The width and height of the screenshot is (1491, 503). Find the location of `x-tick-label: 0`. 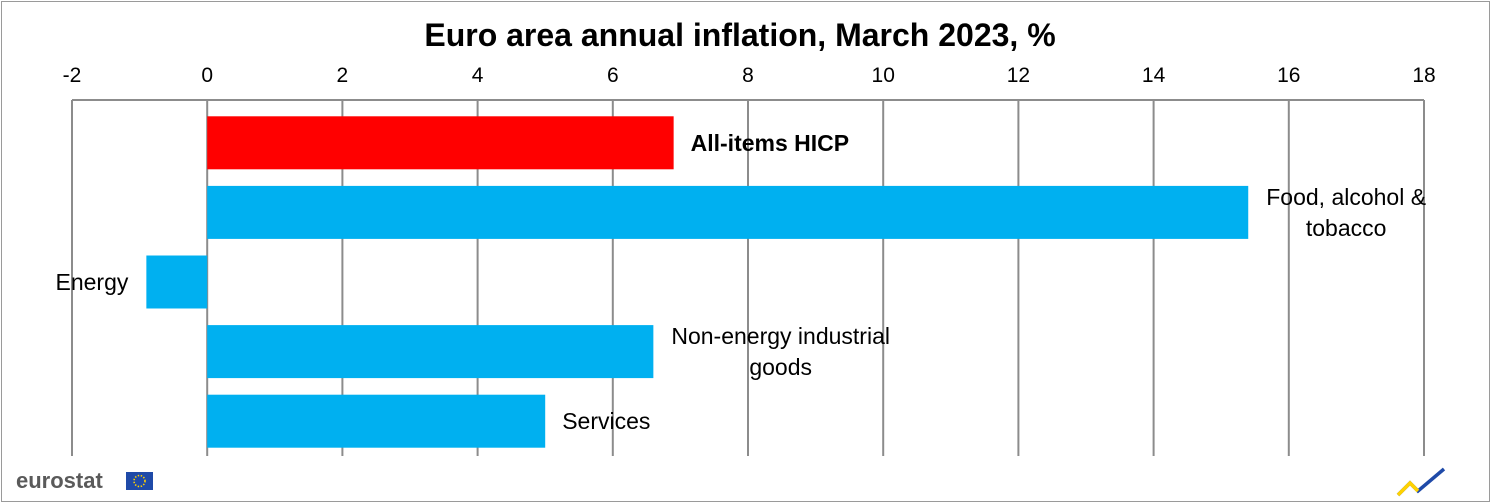

x-tick-label: 0 is located at coordinates (207, 75).